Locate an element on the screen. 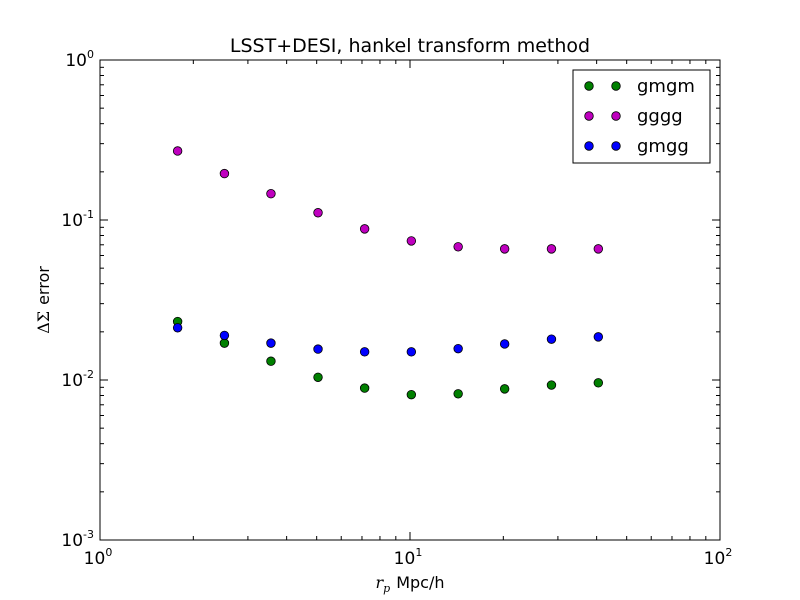 The height and width of the screenshot is (600, 800). y-tick-label: 10⁰ is located at coordinates (79, 59).